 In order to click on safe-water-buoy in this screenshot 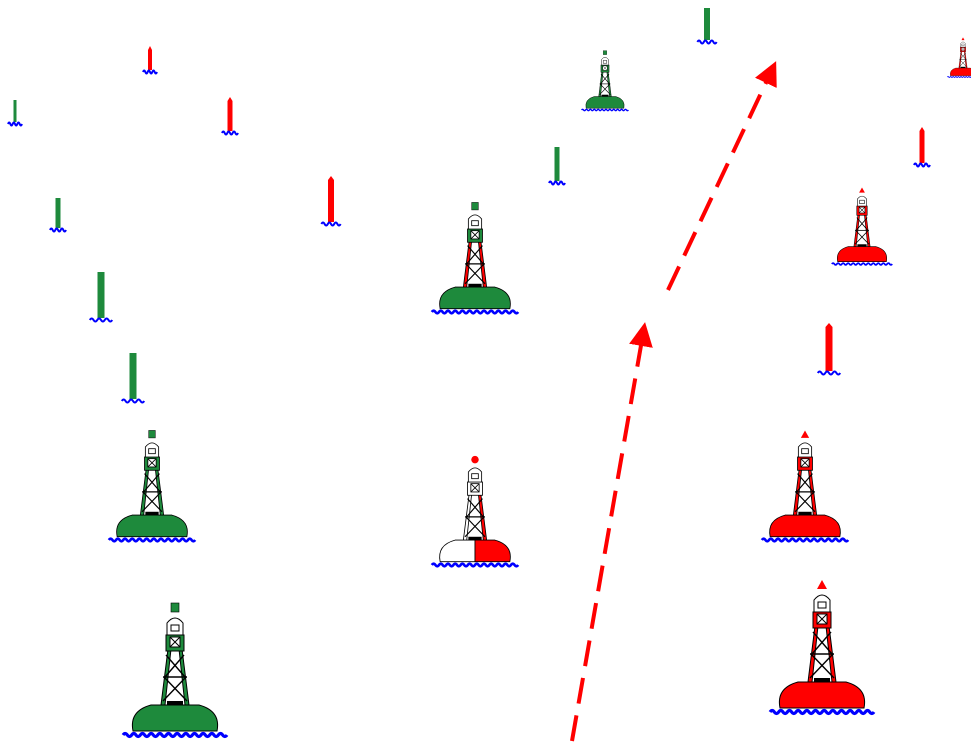, I will do `click(475, 511)`.